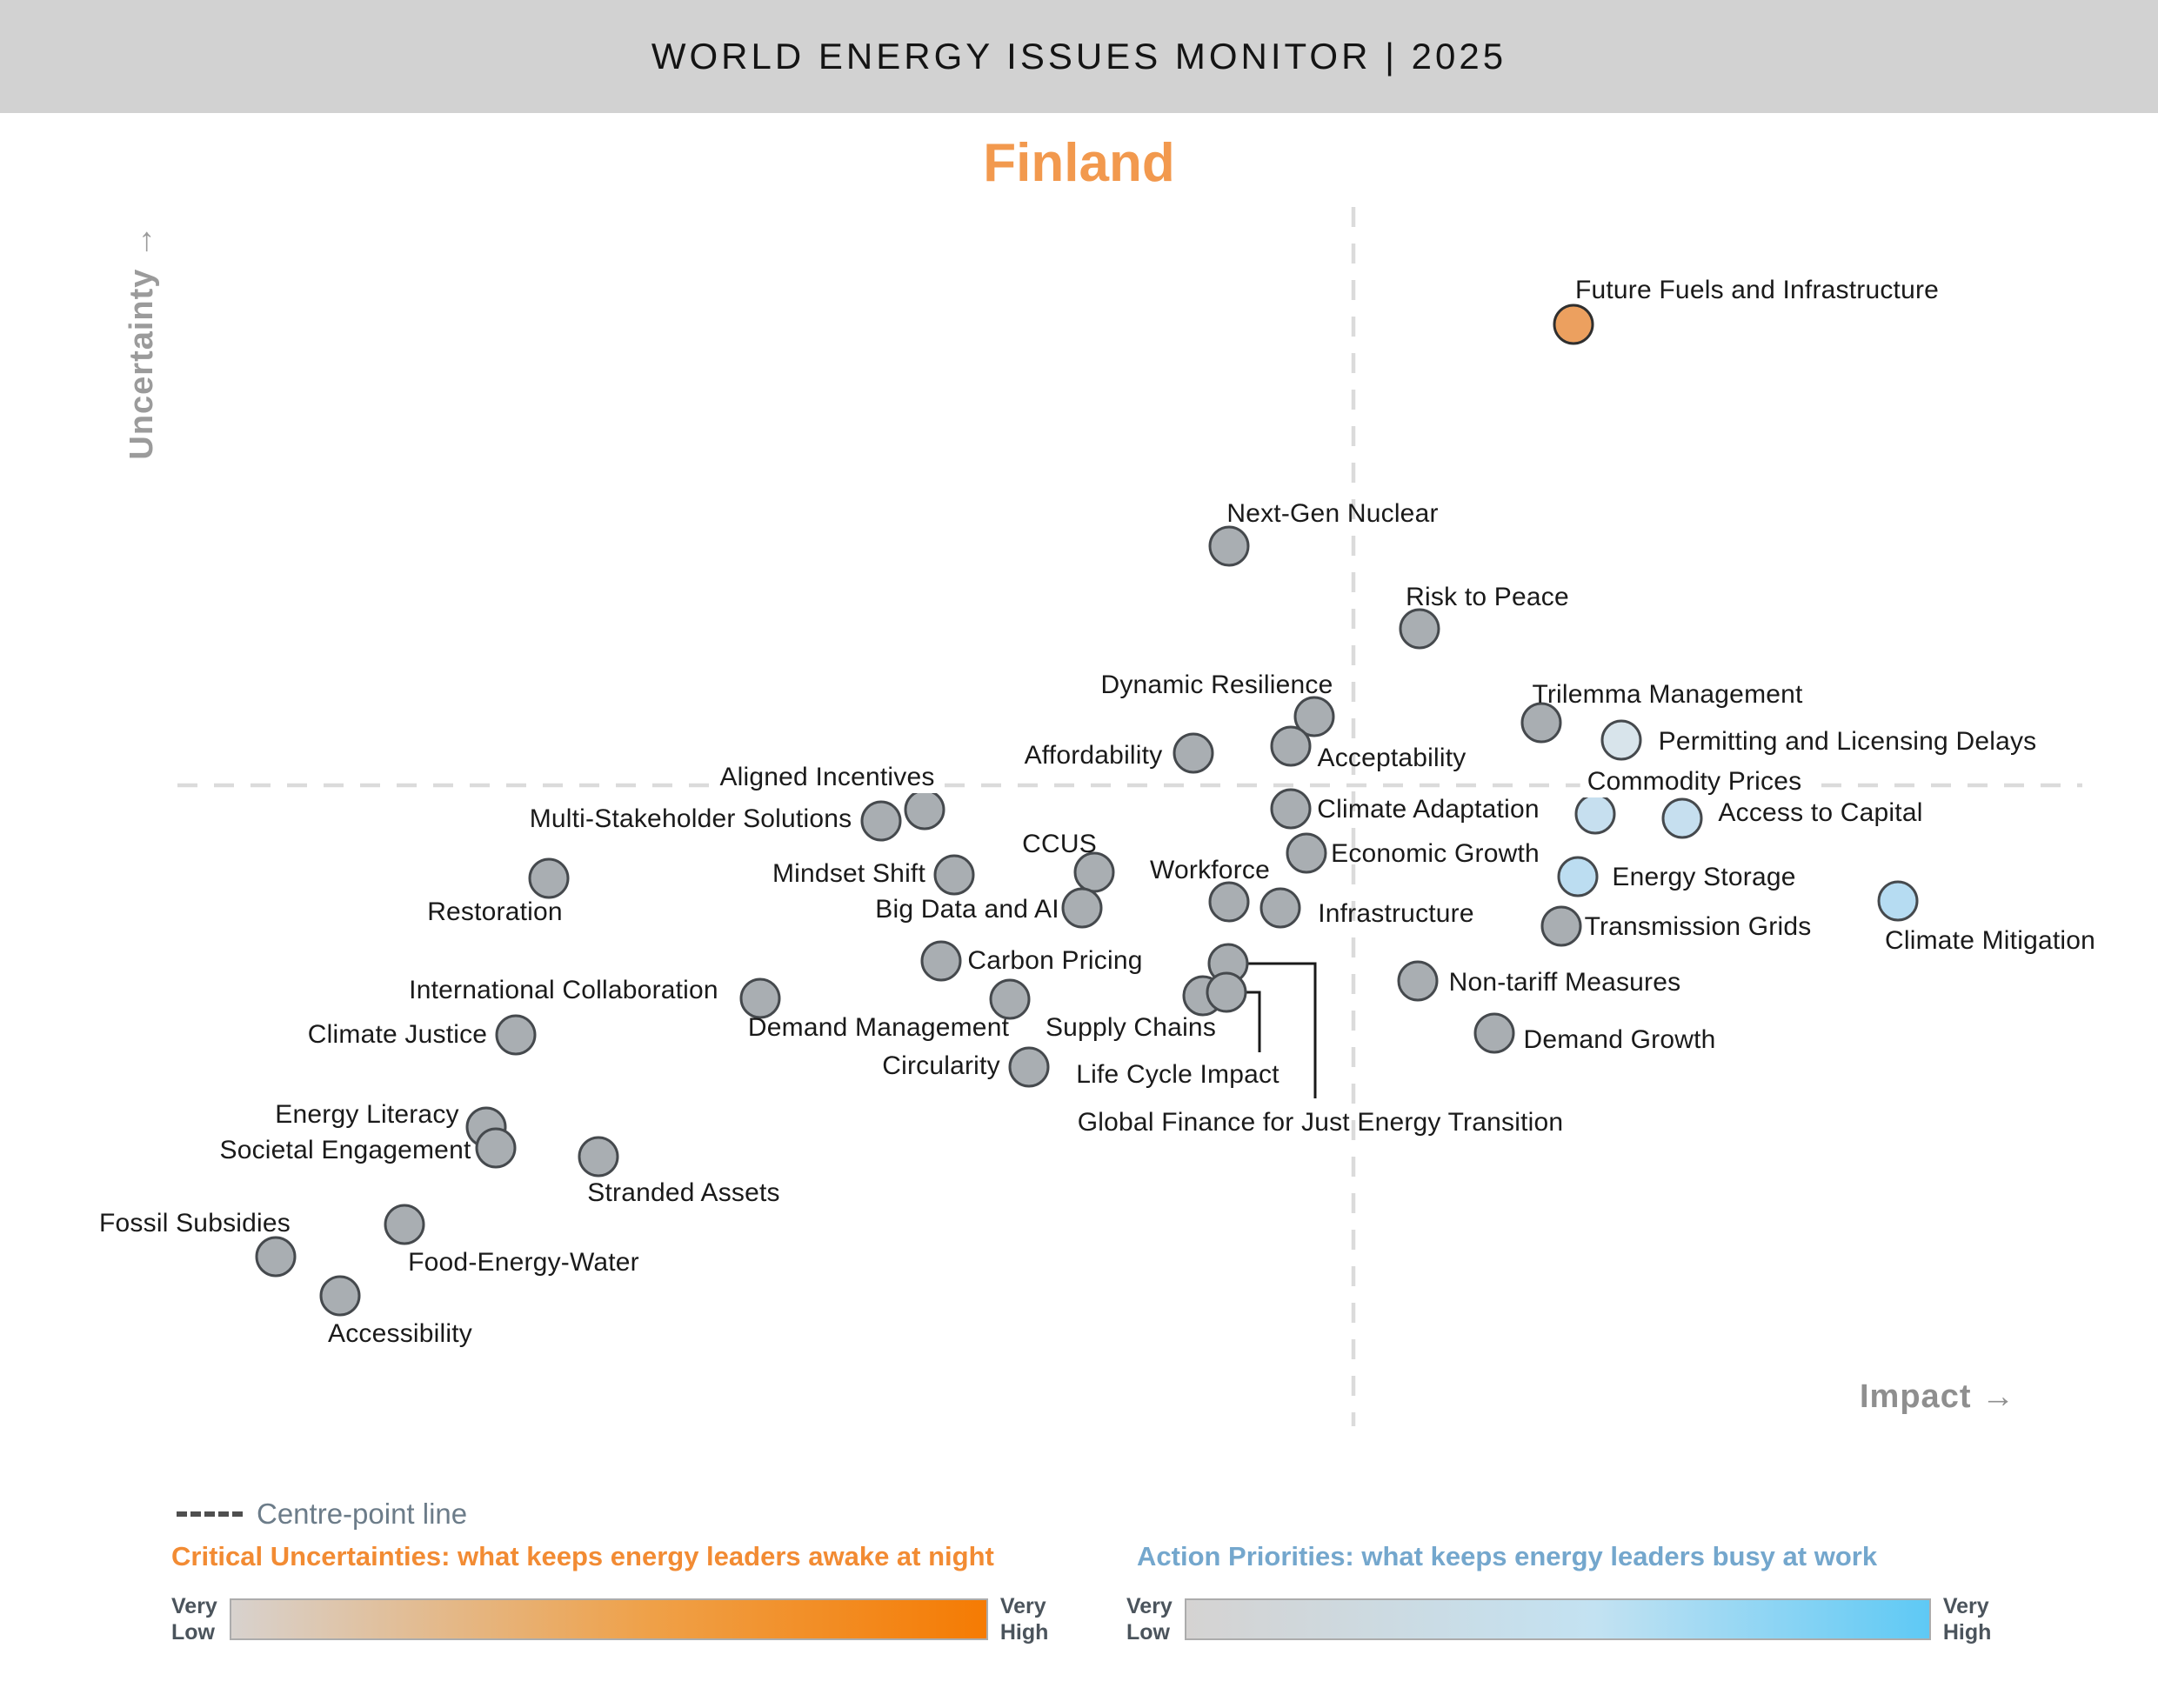 The width and height of the screenshot is (2158, 1708). I want to click on critical-uncertainties-scale: Very Low Very High, so click(609, 1619).